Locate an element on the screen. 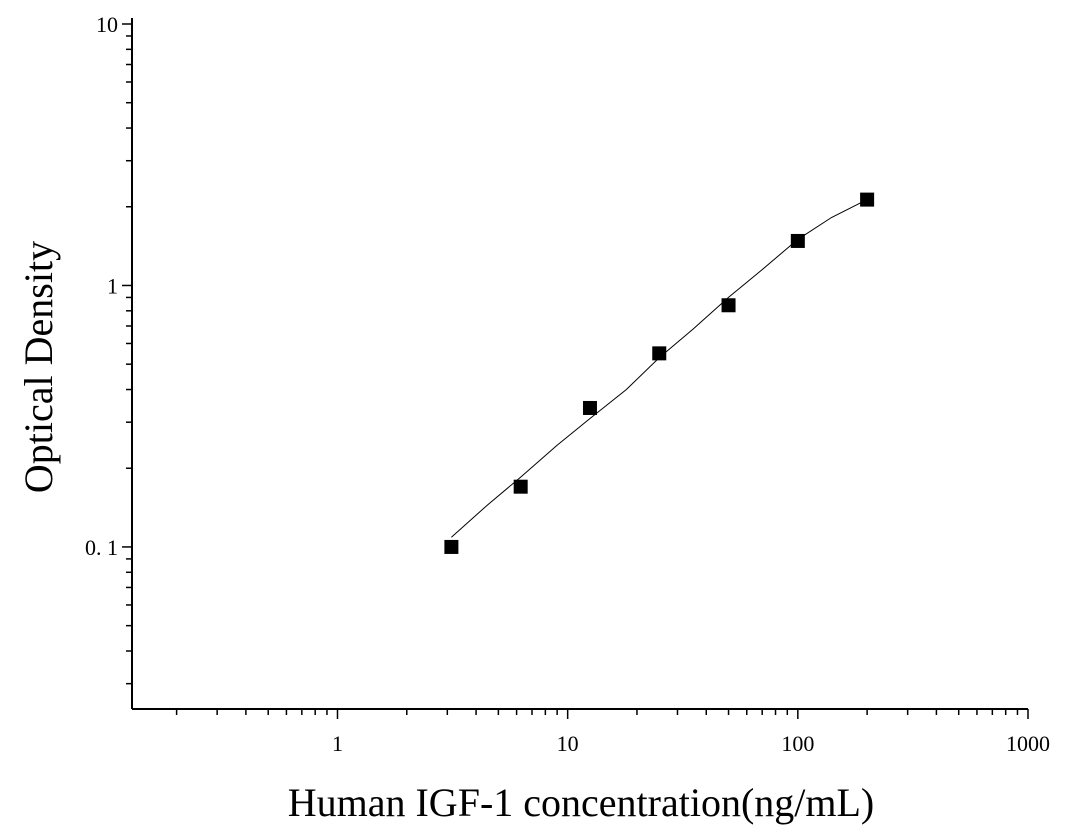 This screenshot has width=1068, height=833. y-tick-label: 10 is located at coordinates (107, 24).